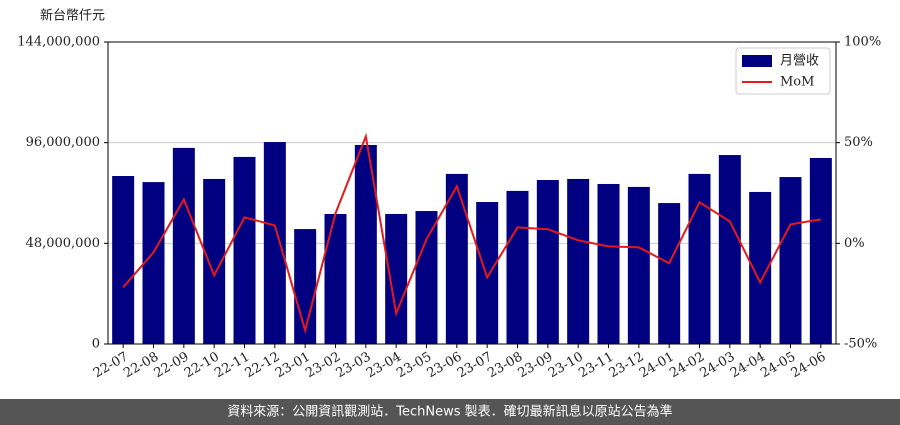 This screenshot has height=425, width=900. Describe the element at coordinates (96, 344) in the screenshot. I see `y-tick-label: 0` at that location.